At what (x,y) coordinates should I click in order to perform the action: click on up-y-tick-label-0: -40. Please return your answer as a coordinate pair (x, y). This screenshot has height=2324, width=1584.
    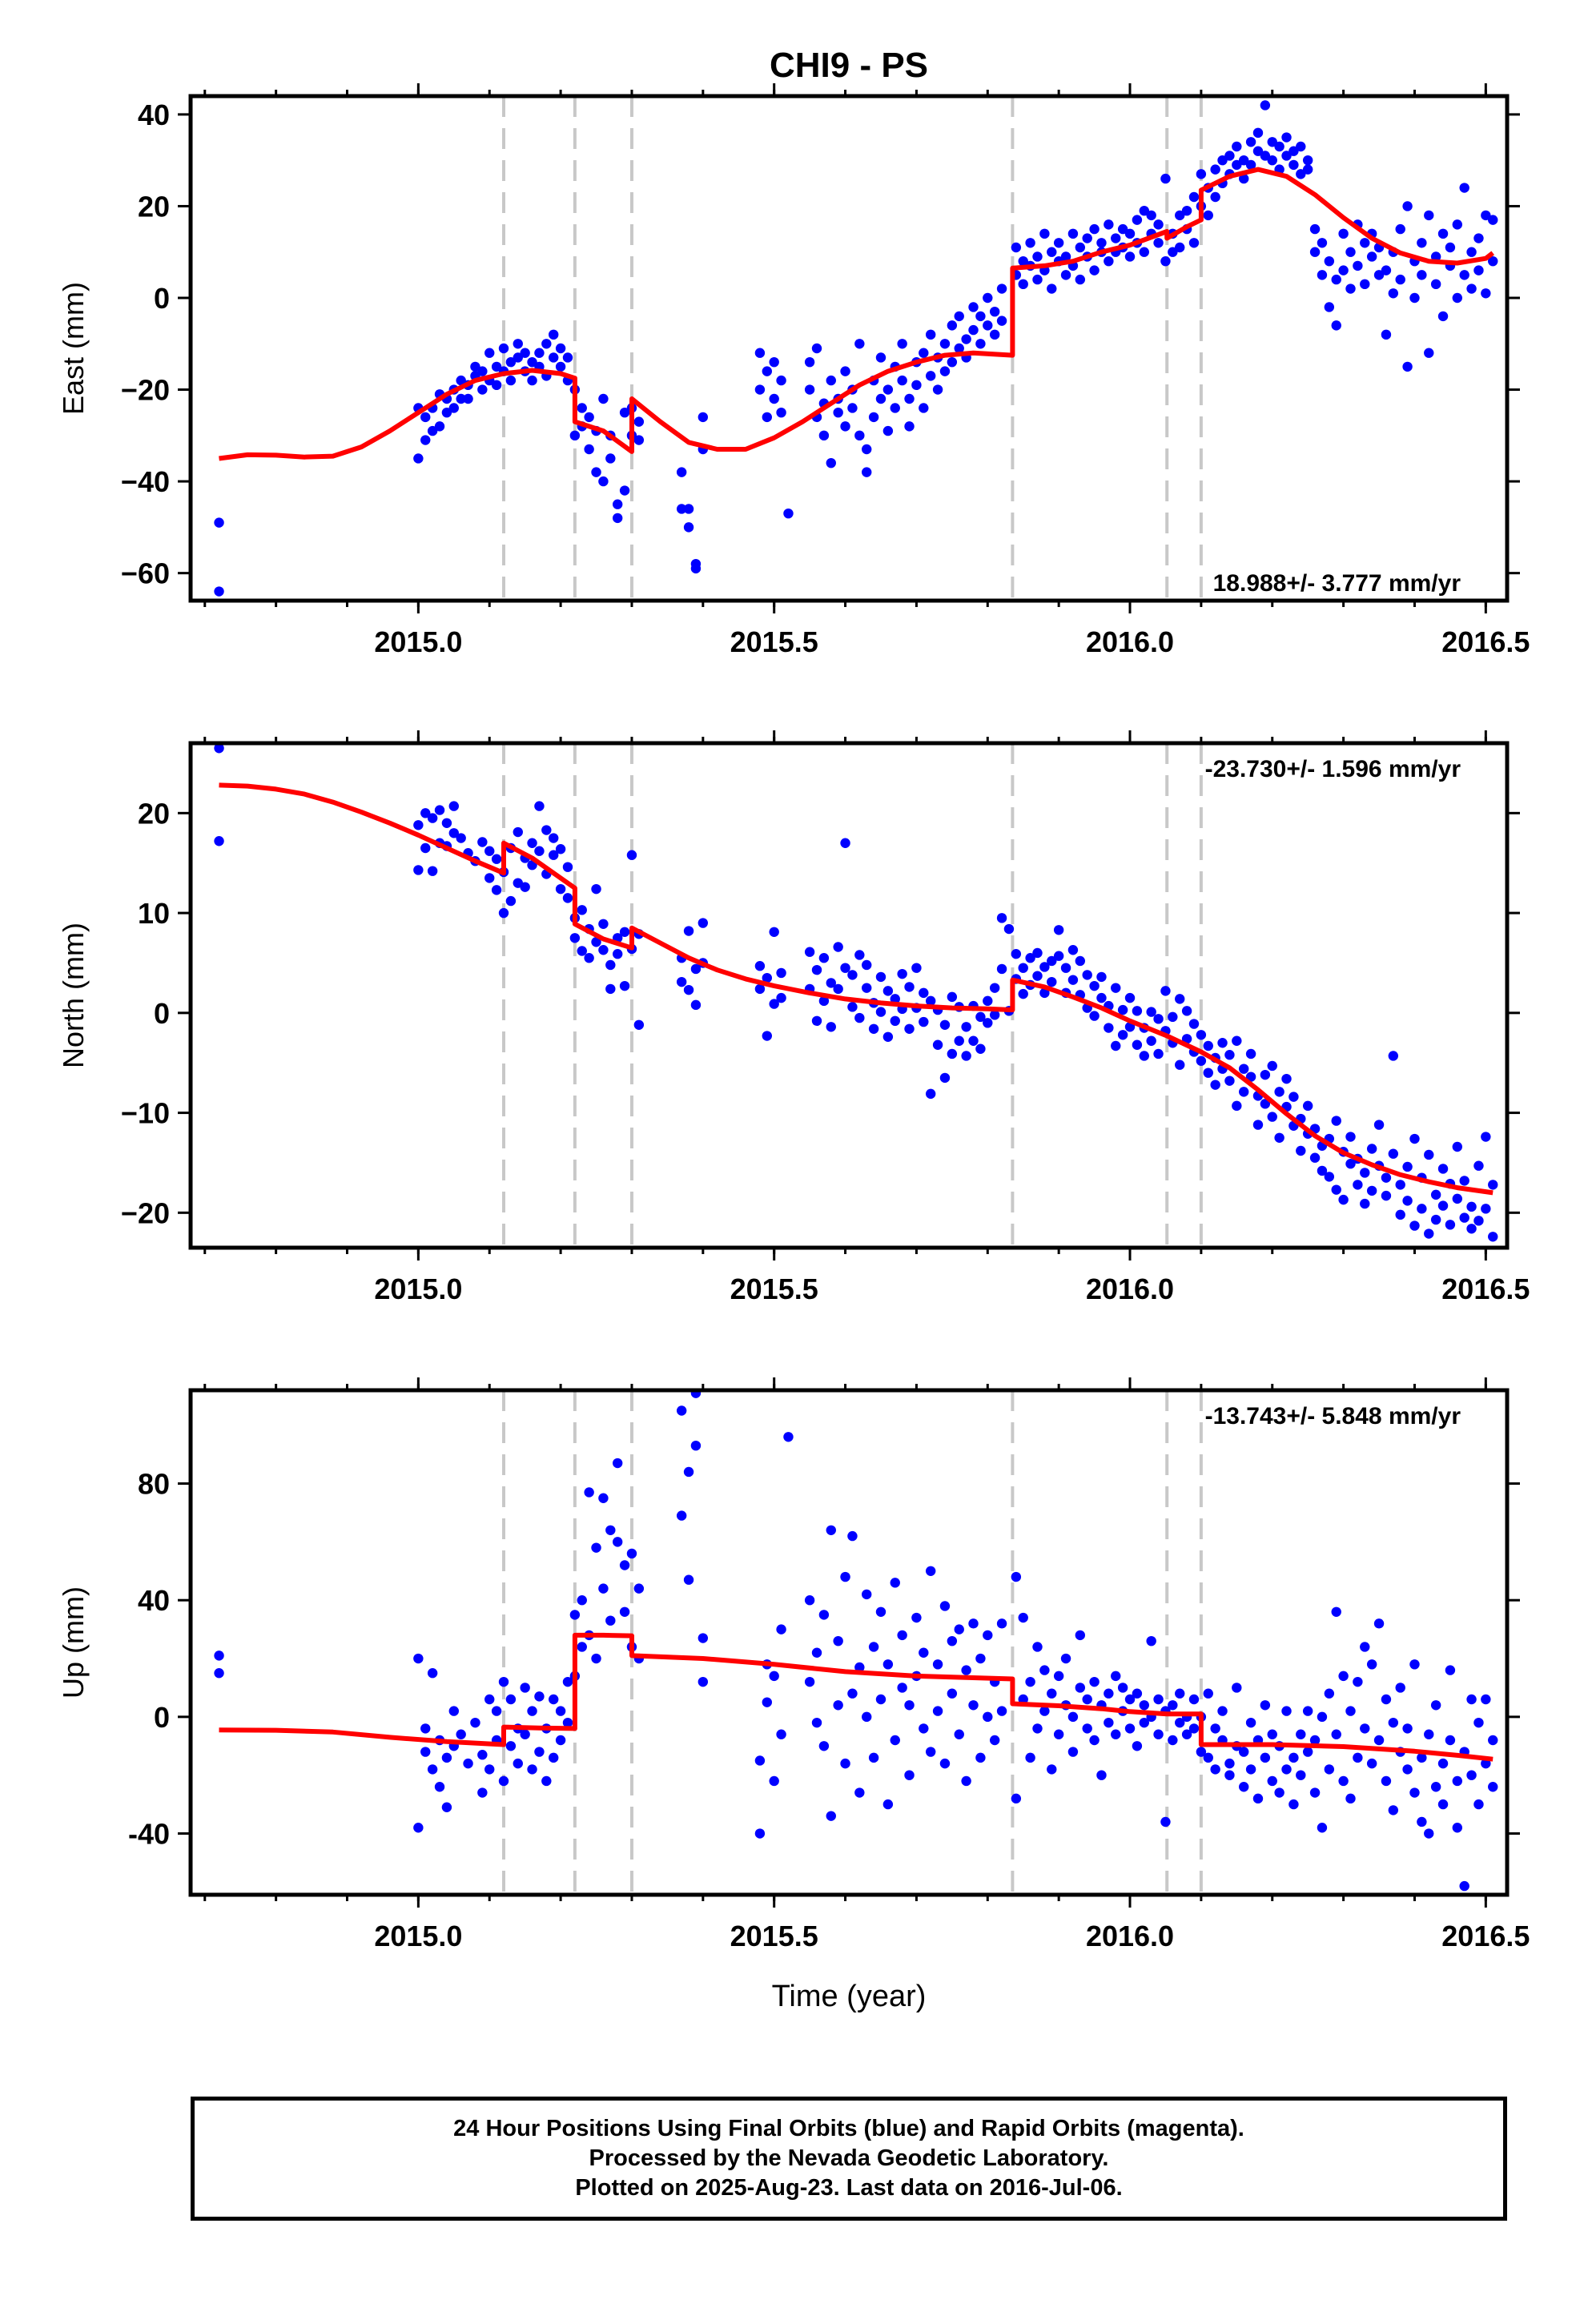
    Looking at the image, I should click on (149, 1834).